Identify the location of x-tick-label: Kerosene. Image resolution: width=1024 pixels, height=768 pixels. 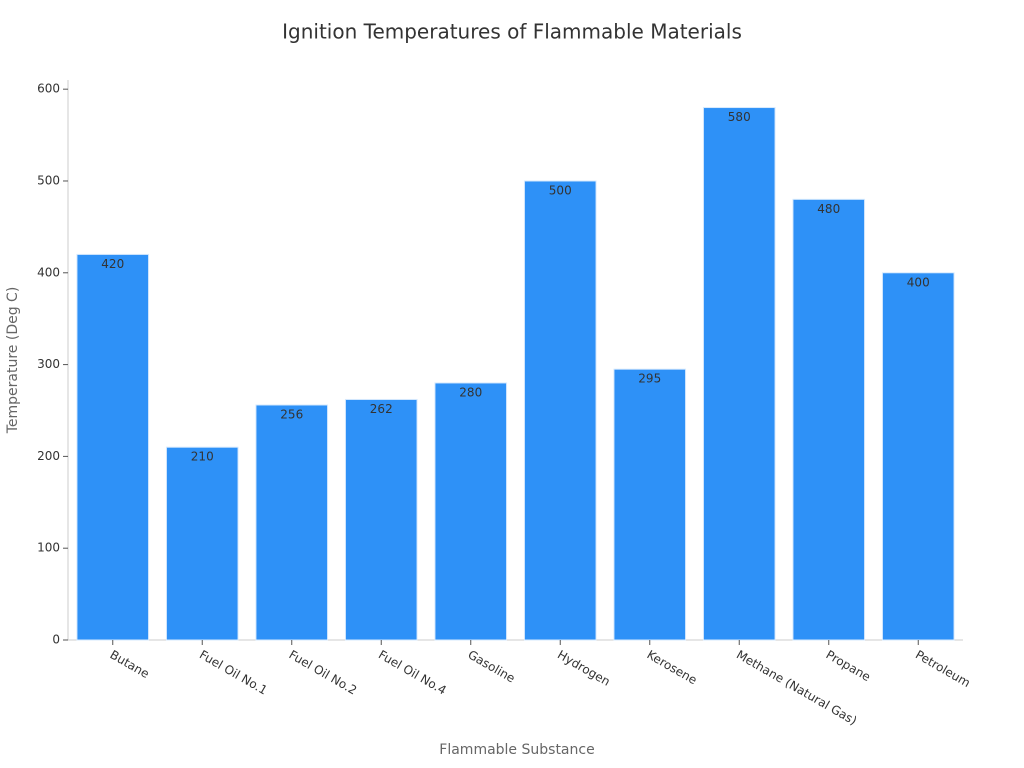
(672, 668).